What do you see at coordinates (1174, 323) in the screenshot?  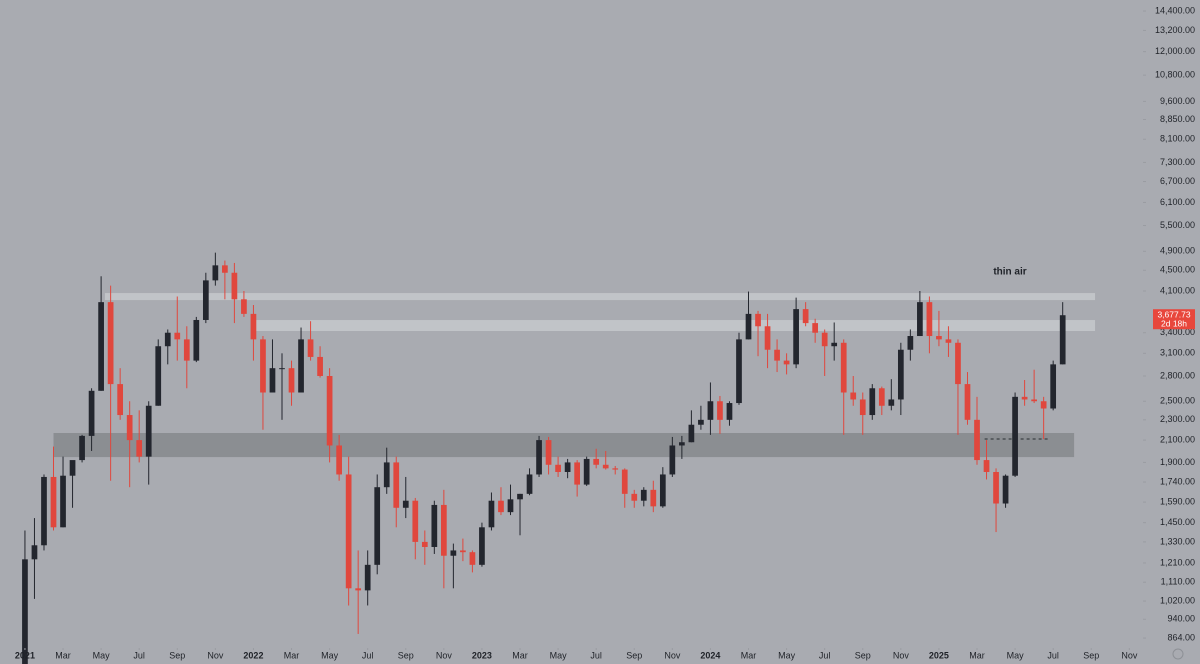 I see `countdown: 2d 18h` at bounding box center [1174, 323].